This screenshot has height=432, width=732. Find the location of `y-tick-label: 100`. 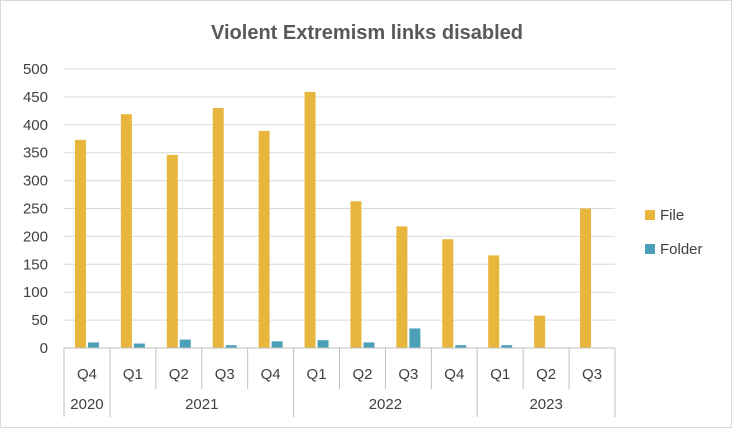

y-tick-label: 100 is located at coordinates (35, 292).